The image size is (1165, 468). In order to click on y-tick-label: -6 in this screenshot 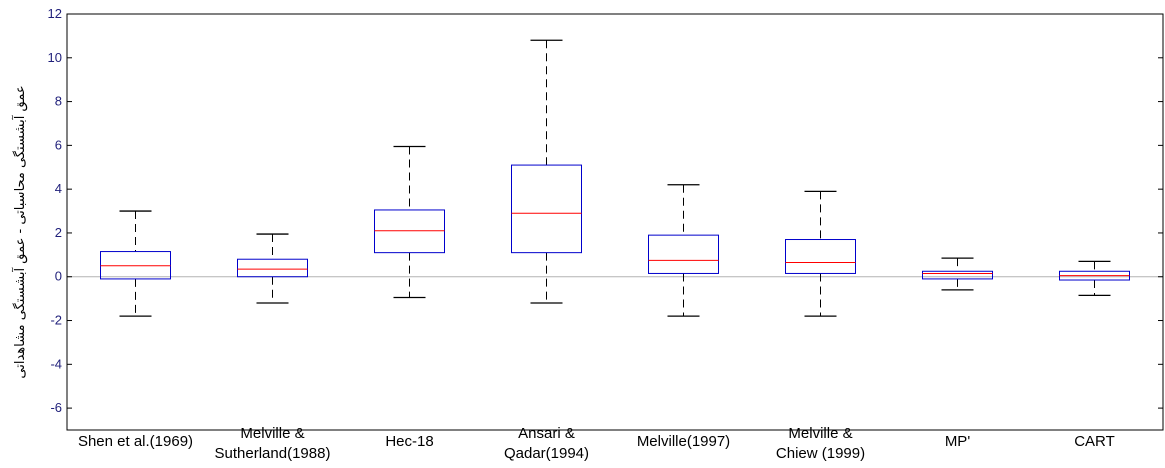, I will do `click(56, 407)`.